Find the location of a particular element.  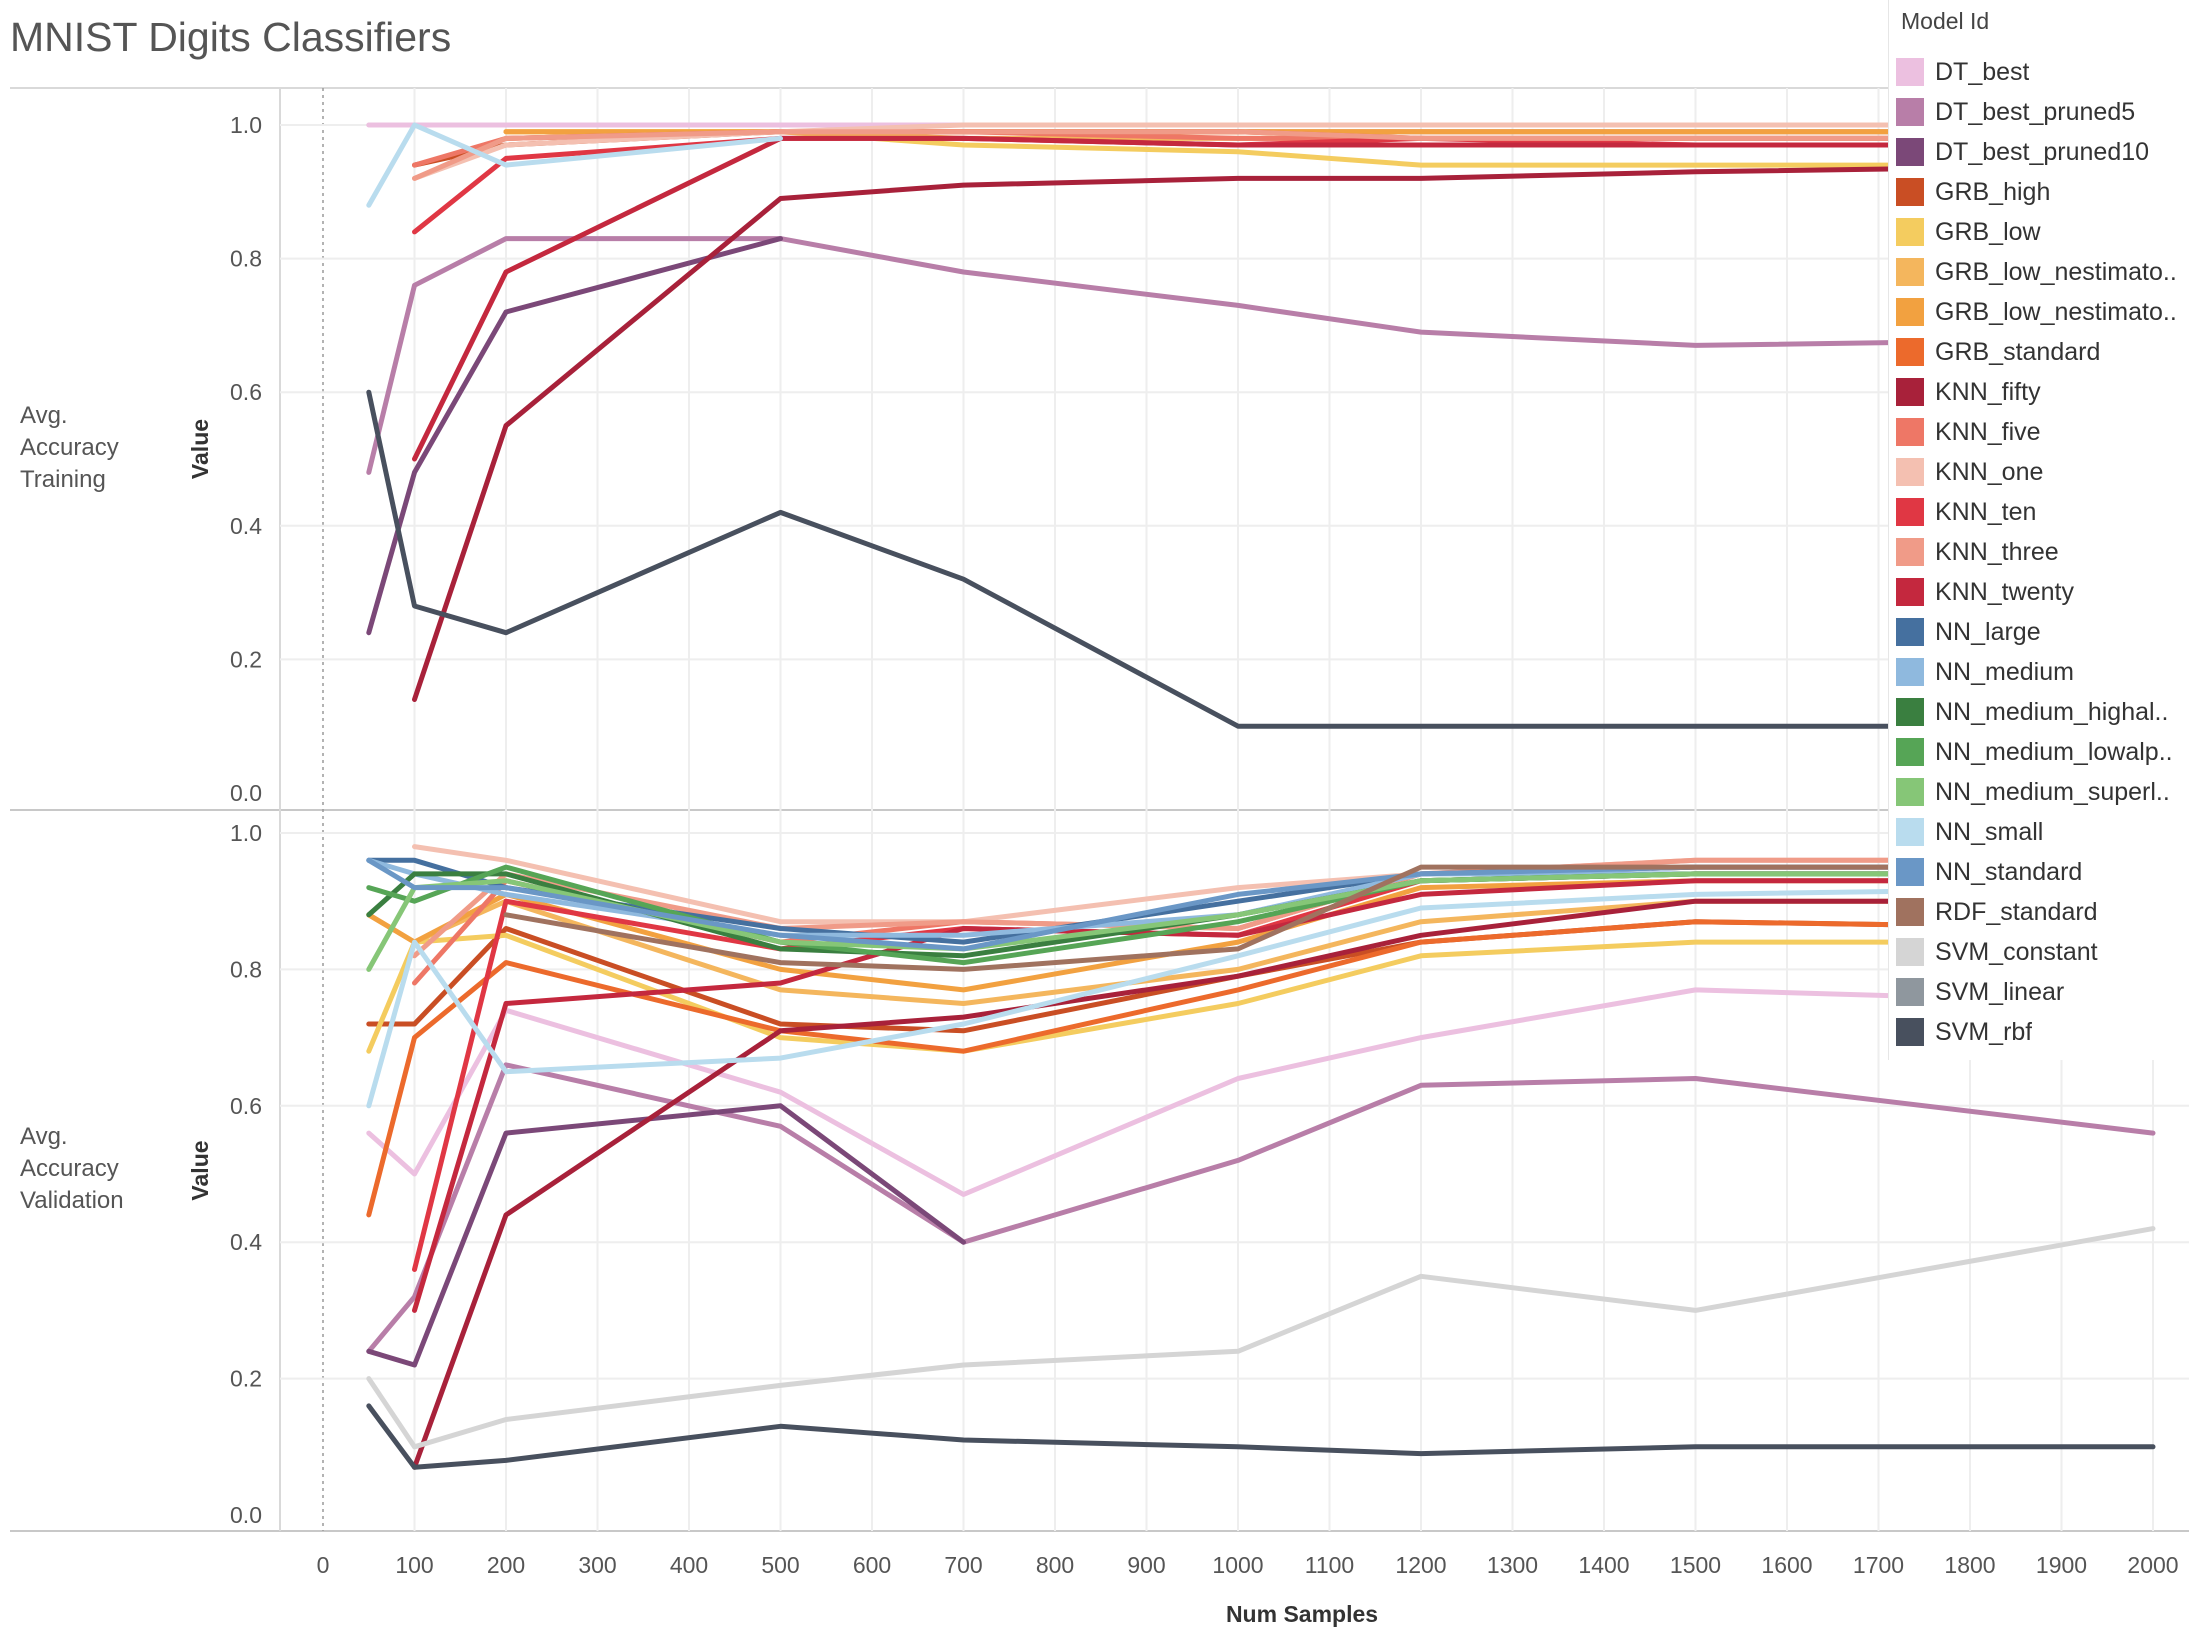

row-label-validation-text: Avg. Accuracy Validation is located at coordinates (72, 1168).